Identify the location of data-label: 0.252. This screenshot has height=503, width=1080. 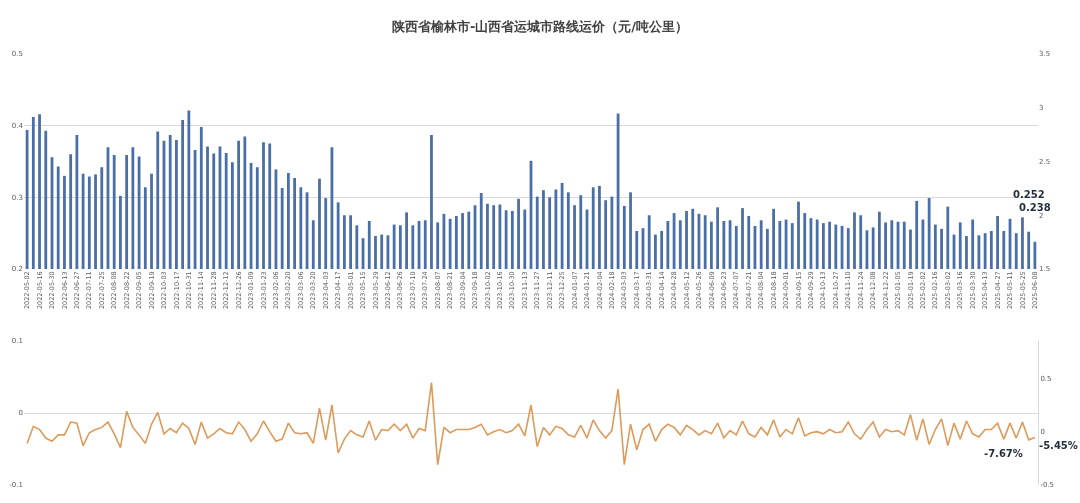
(1029, 194).